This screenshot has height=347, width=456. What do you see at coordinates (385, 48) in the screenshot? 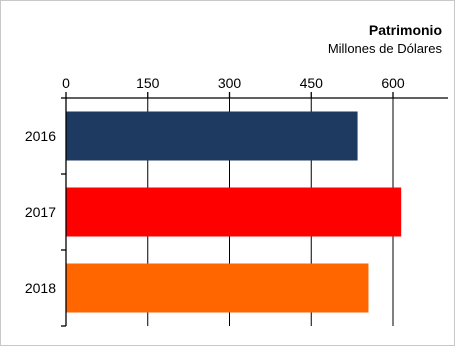
I see `chart-subtitle: Millones de Dólares` at bounding box center [385, 48].